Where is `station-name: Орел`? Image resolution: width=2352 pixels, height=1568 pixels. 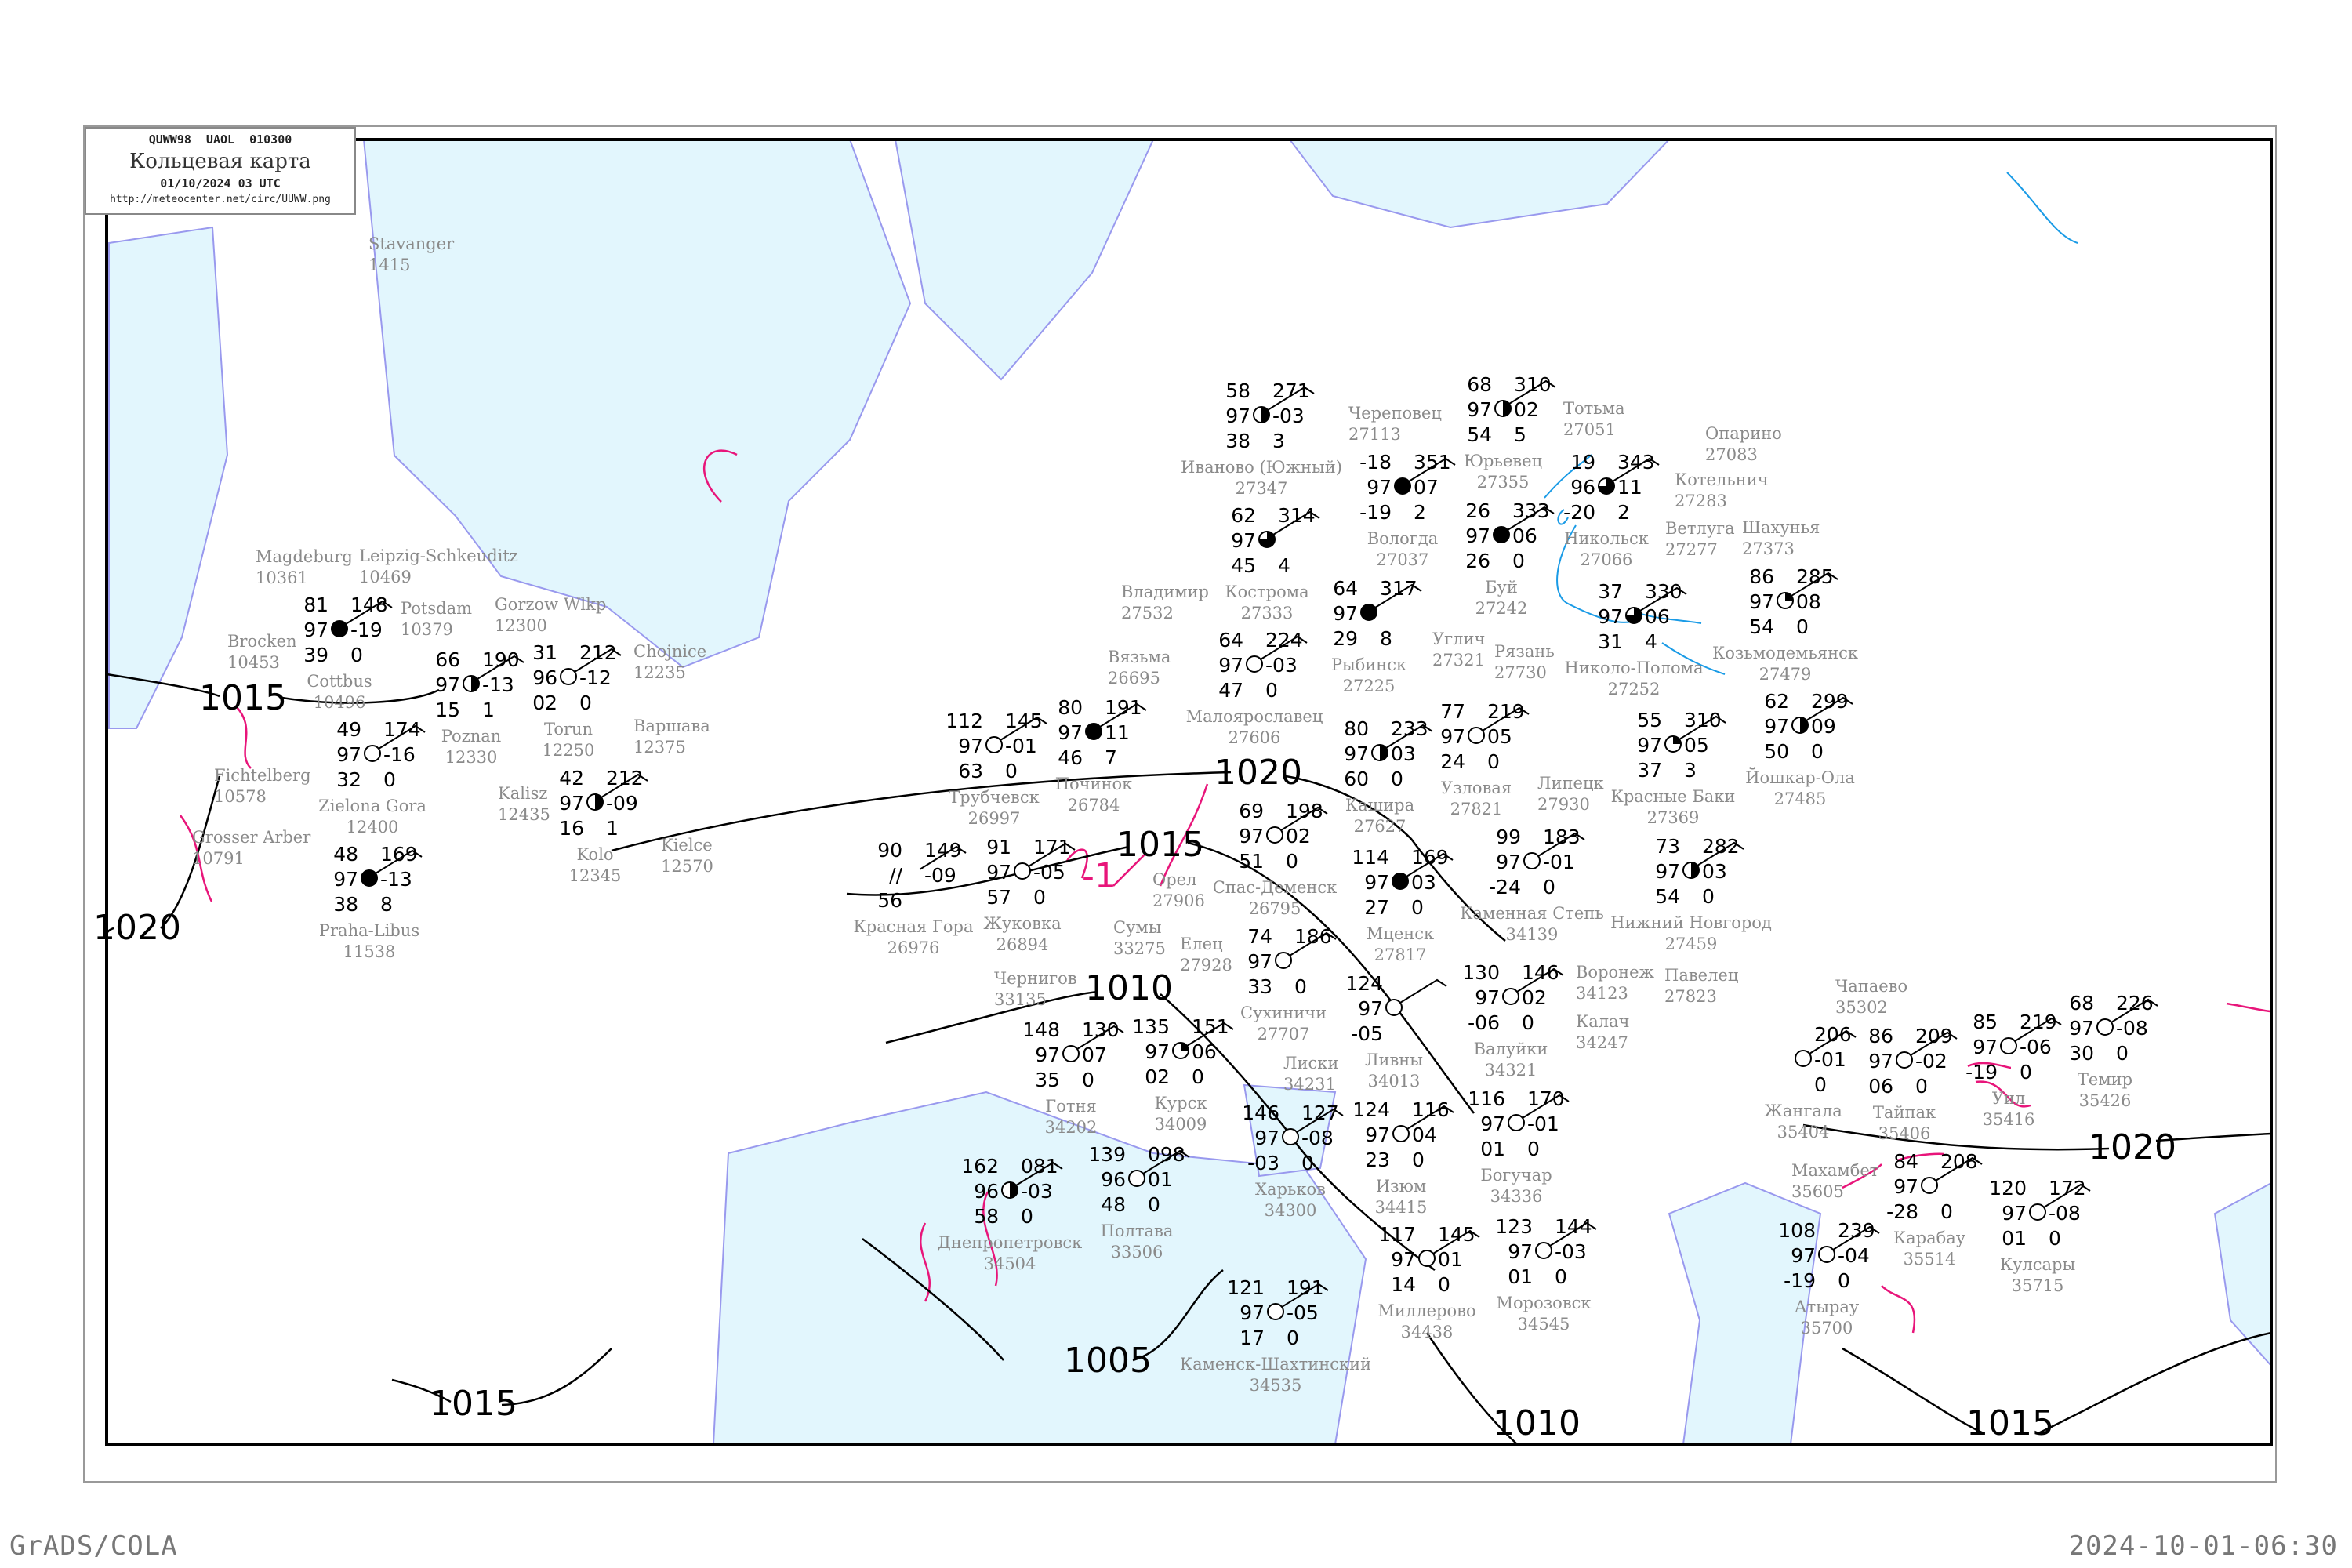 station-name: Орел is located at coordinates (1174, 879).